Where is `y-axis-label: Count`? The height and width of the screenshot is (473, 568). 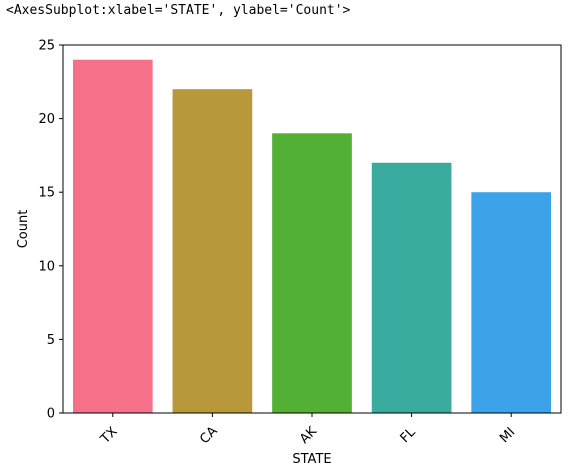
y-axis-label: Count is located at coordinates (23, 229).